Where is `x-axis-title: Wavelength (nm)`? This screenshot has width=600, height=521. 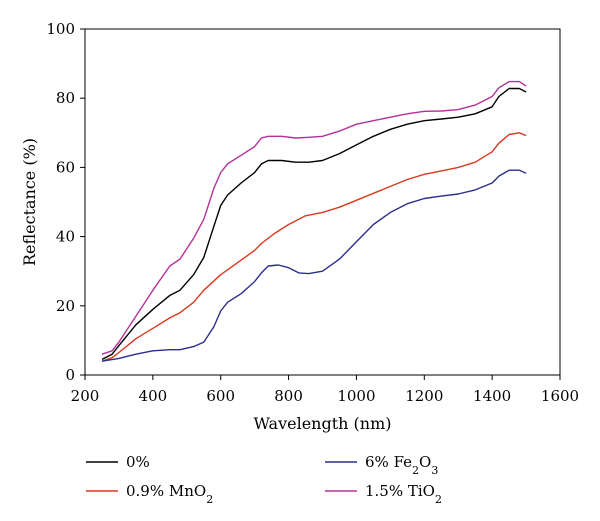 x-axis-title: Wavelength (nm) is located at coordinates (322, 423).